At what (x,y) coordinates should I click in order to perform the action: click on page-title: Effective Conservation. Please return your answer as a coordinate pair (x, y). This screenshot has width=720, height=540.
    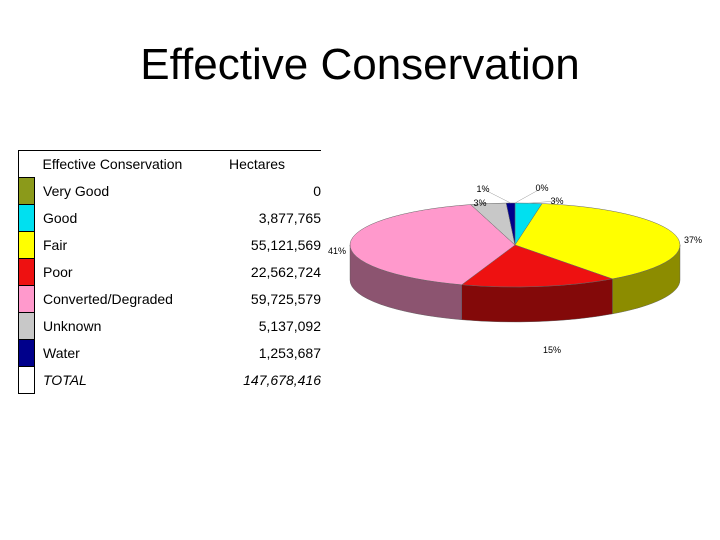
    Looking at the image, I should click on (360, 64).